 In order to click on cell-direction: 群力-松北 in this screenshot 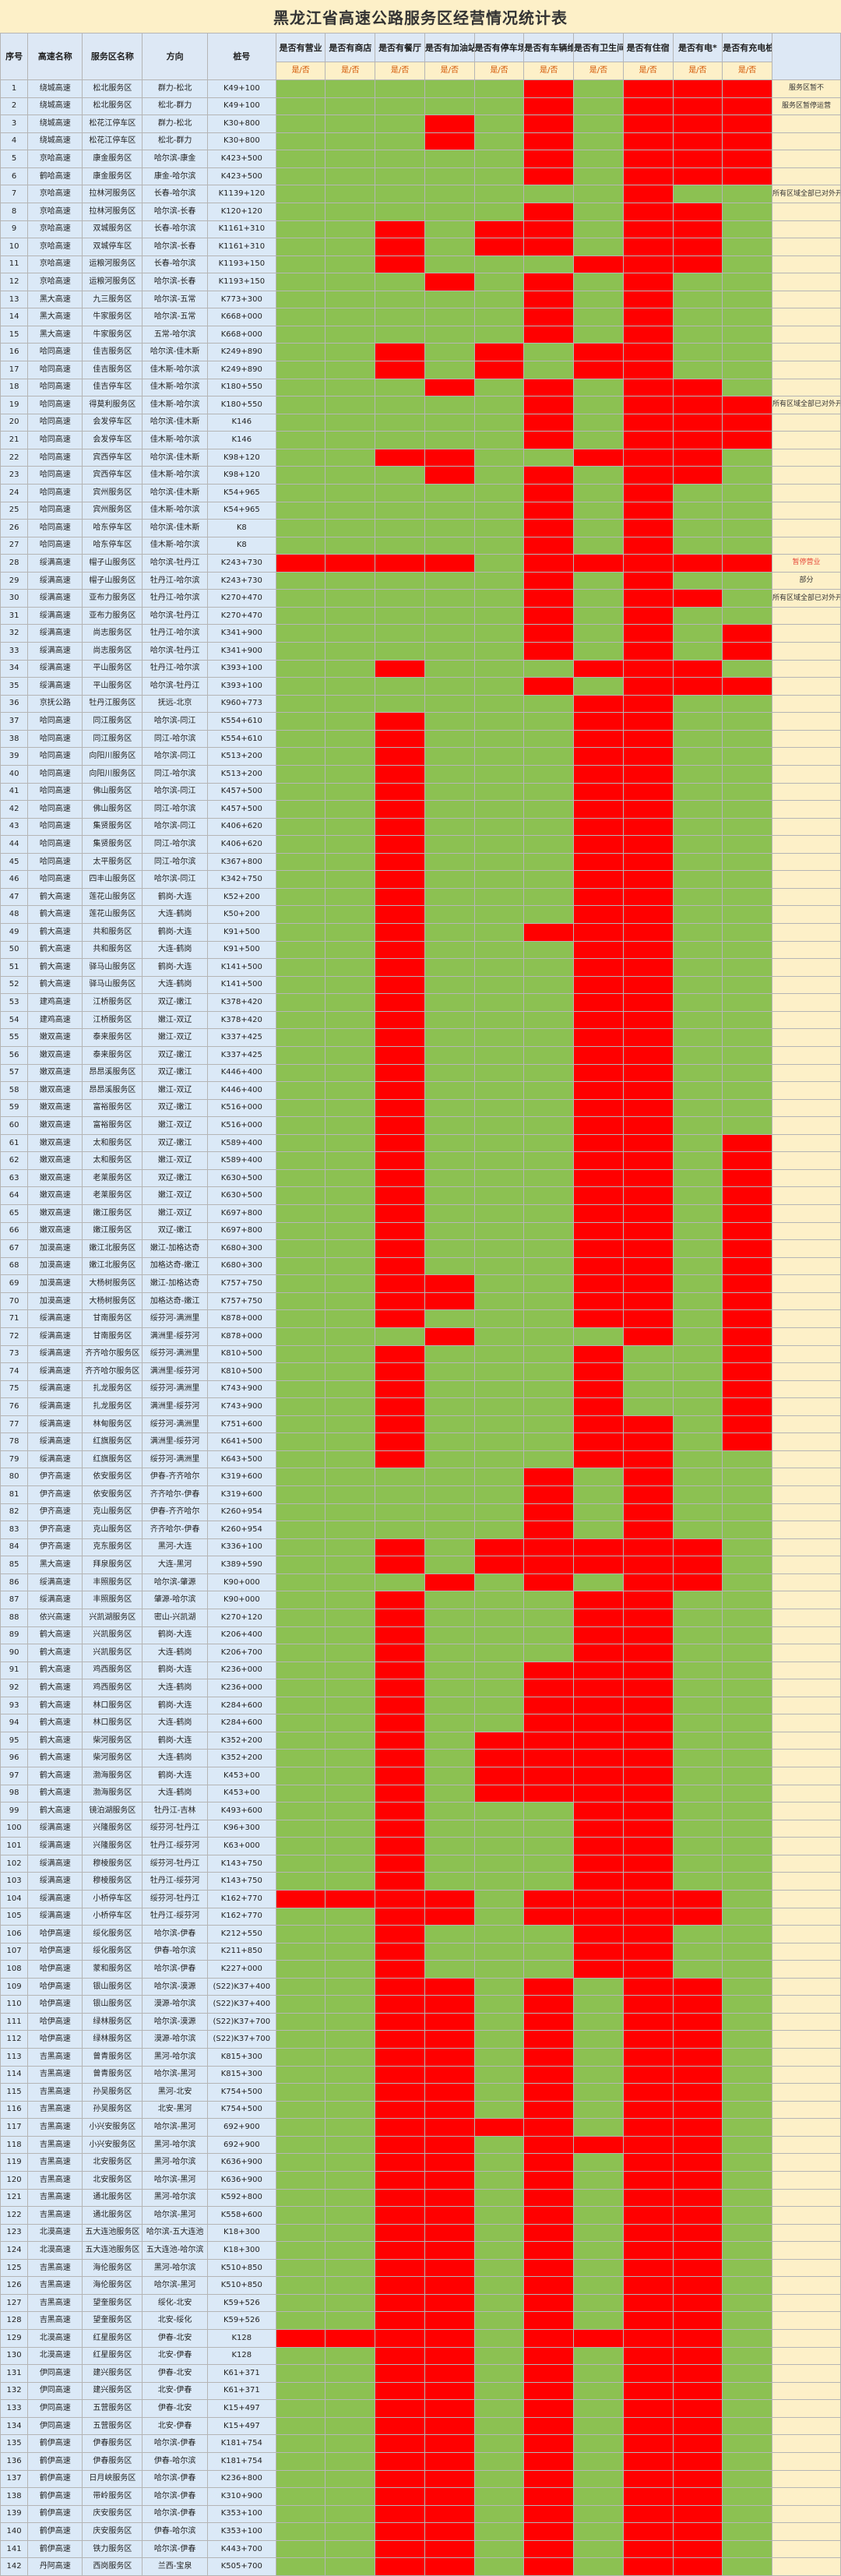, I will do `click(175, 88)`.